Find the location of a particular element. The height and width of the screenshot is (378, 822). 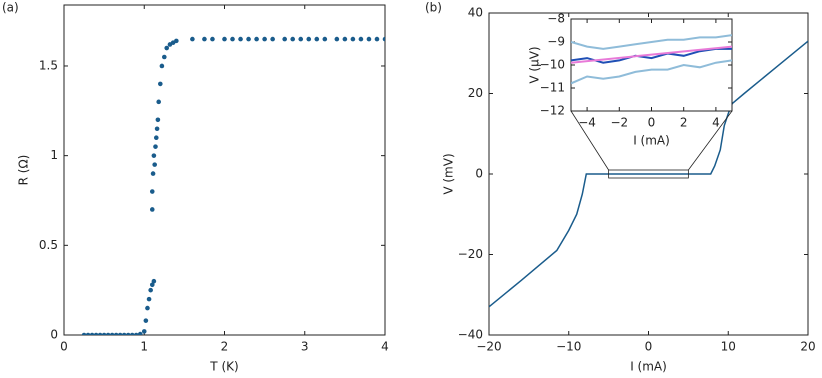

x-tick-label: 1 is located at coordinates (144, 347).